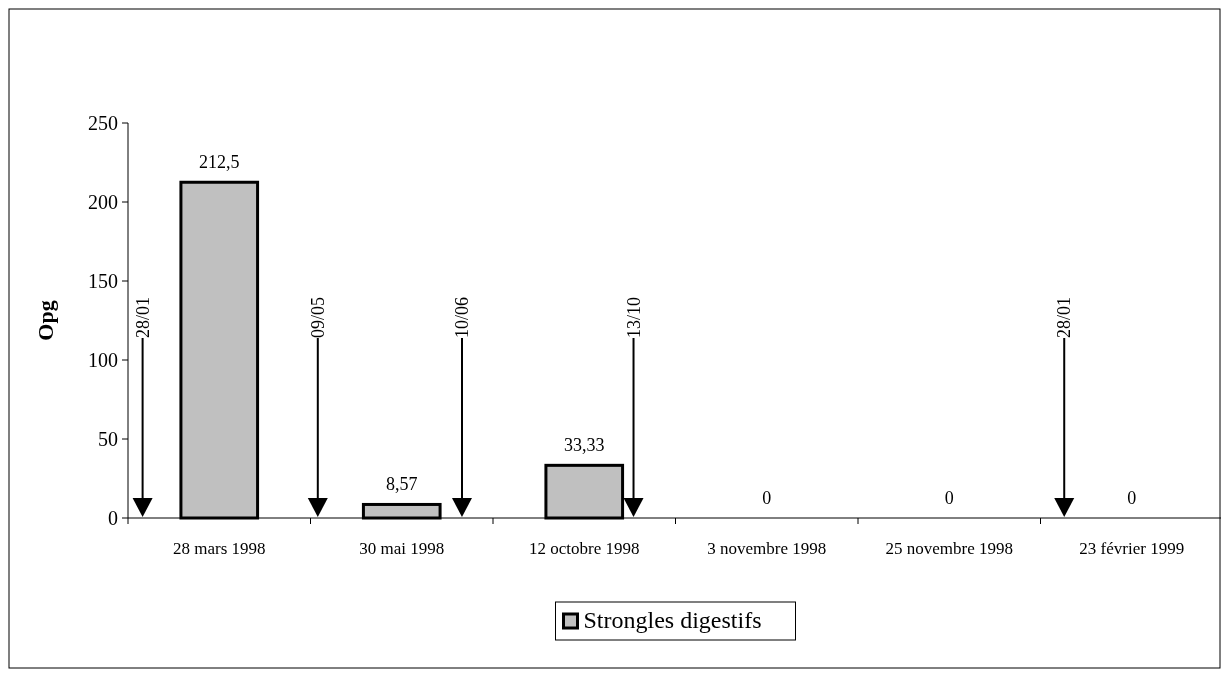 The width and height of the screenshot is (1229, 677). What do you see at coordinates (108, 439) in the screenshot?
I see `y-tick-label: 50` at bounding box center [108, 439].